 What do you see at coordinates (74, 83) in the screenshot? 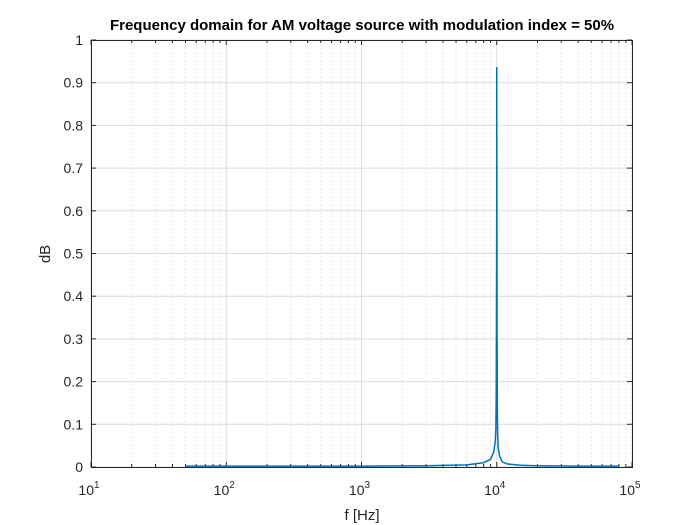
I see `y-tick-label: 0.9` at bounding box center [74, 83].